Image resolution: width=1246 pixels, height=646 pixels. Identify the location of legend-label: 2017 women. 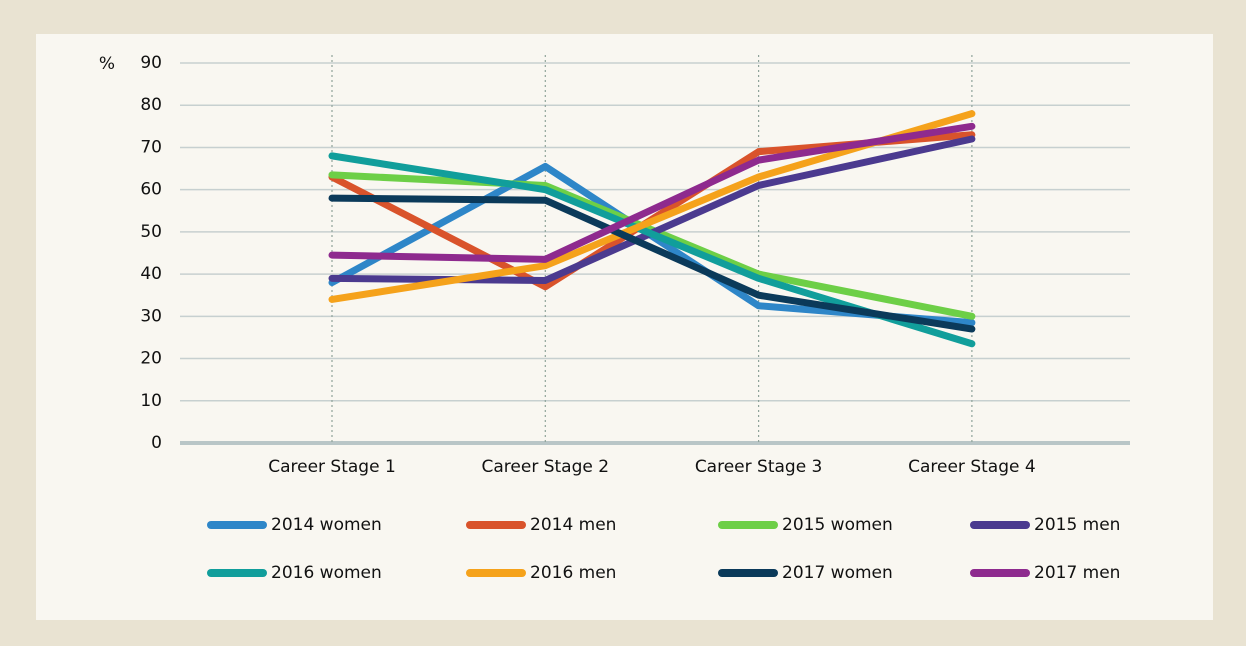
(837, 573).